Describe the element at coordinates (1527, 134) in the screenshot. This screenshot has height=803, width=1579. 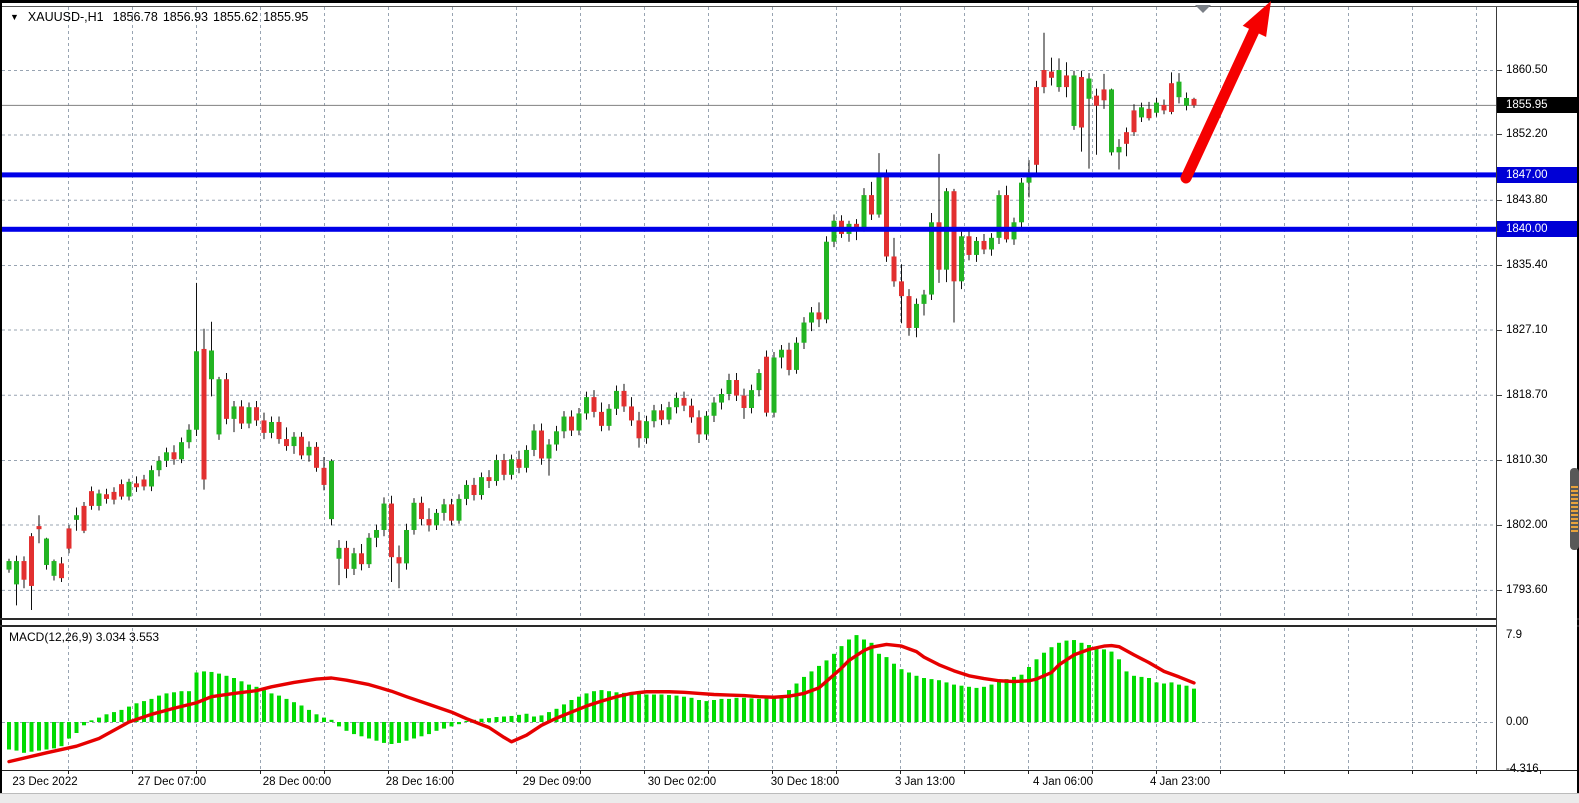
I see `price-tick-label: 1852.20` at that location.